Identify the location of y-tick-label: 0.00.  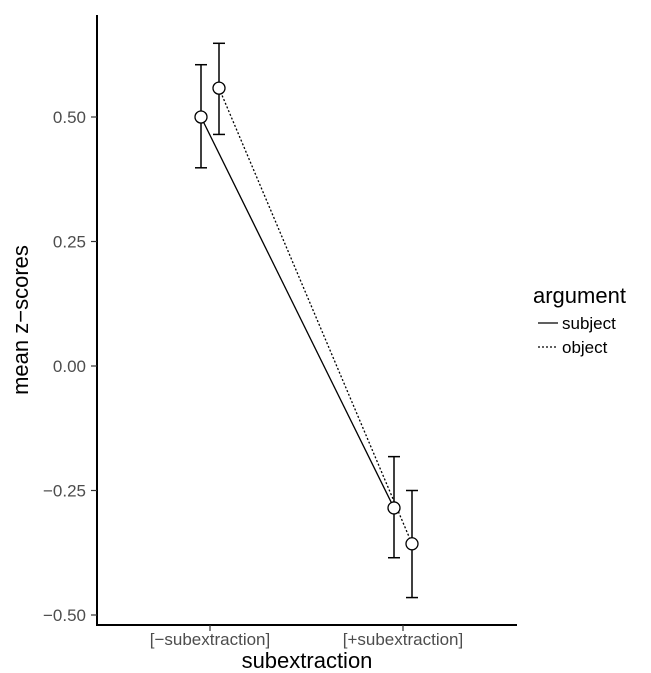
(69, 366).